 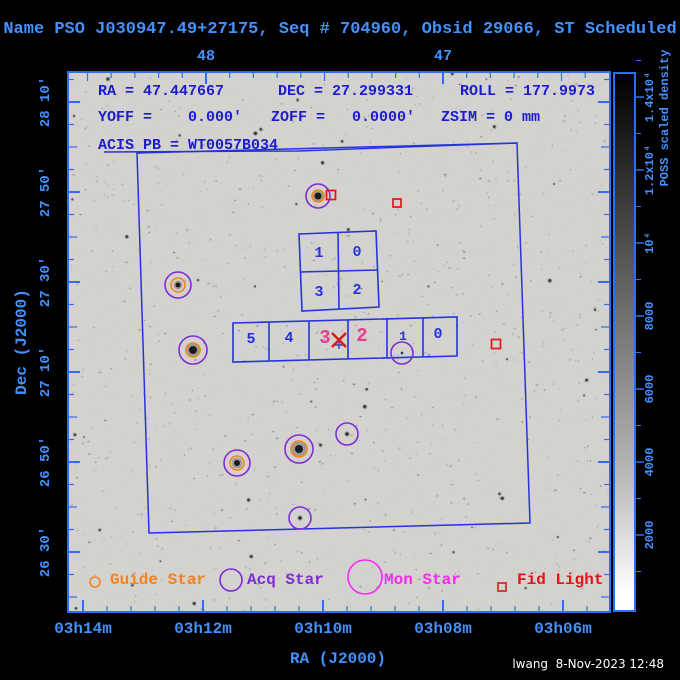 I want to click on bottom-axis-tick-label: 03h12m, so click(x=203, y=629).